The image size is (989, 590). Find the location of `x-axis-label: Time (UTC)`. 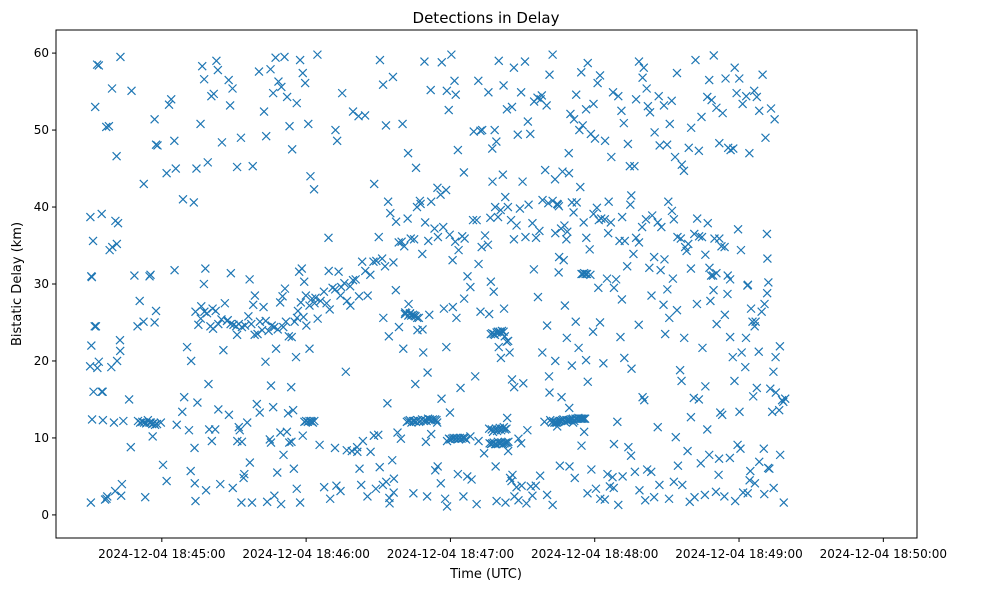

x-axis-label: Time (UTC) is located at coordinates (485, 574).